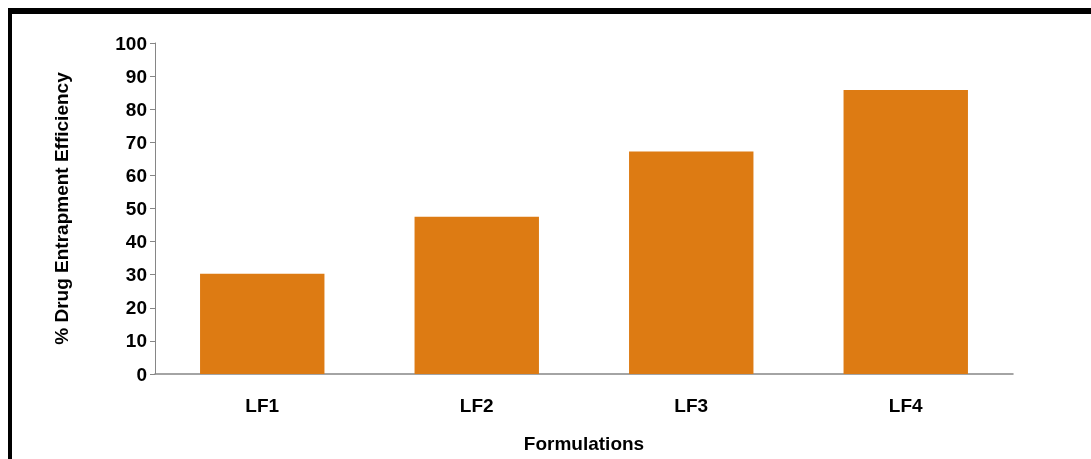  I want to click on y-tick-label: 40, so click(136, 242).